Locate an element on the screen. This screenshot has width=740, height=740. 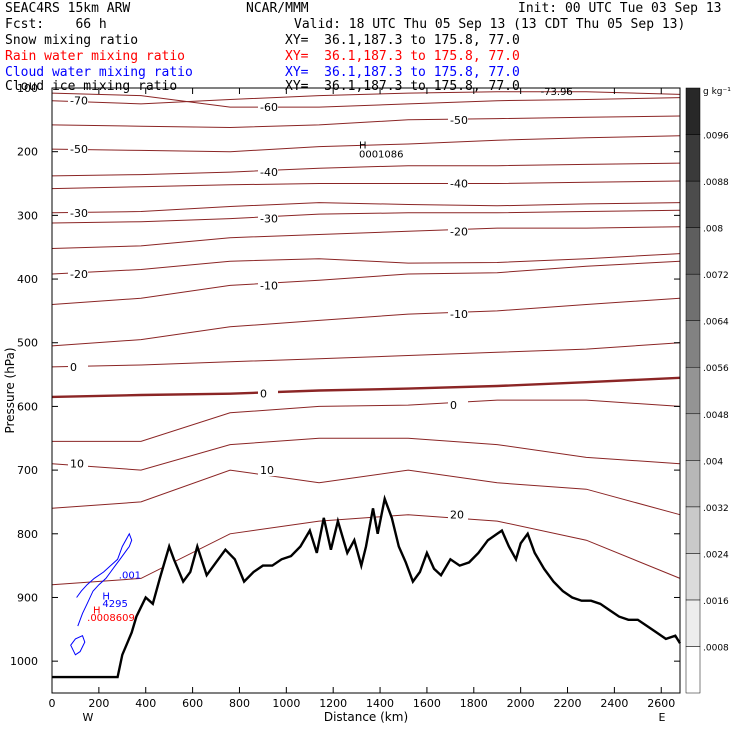
colorbar-label: .0096 is located at coordinates (716, 137).